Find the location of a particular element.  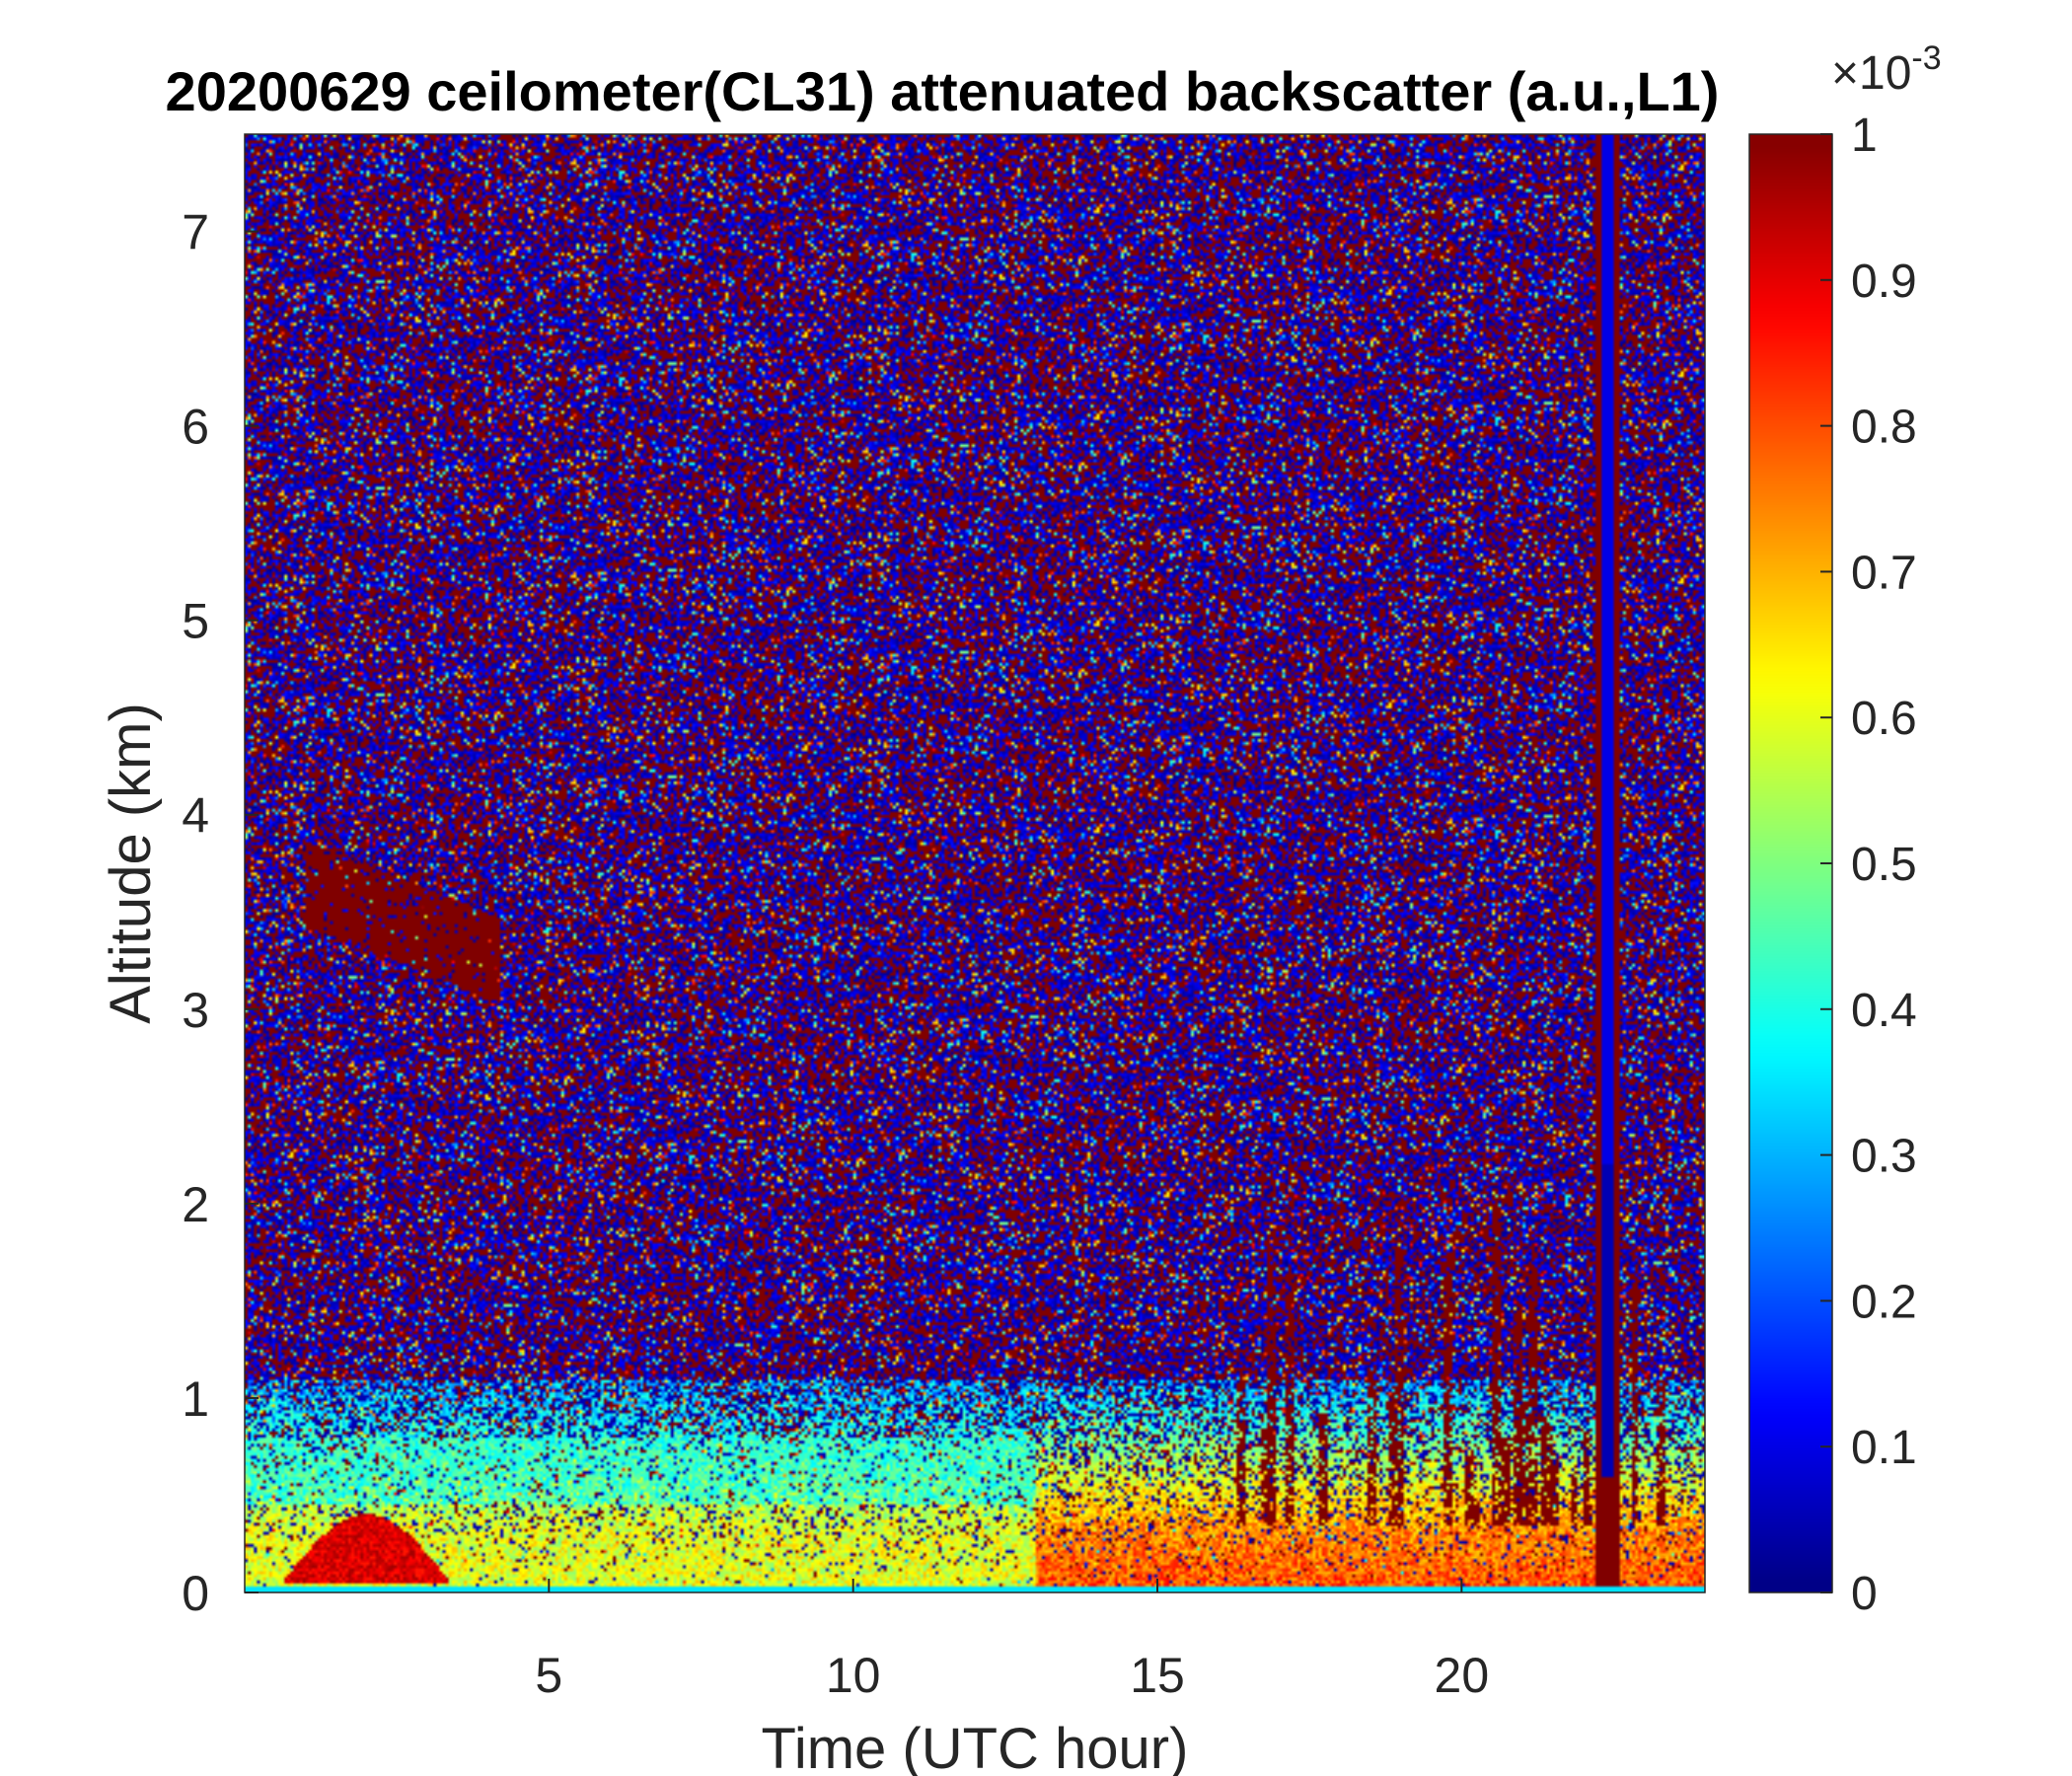

colorbar-tick-label: 0.5 is located at coordinates (1884, 865).